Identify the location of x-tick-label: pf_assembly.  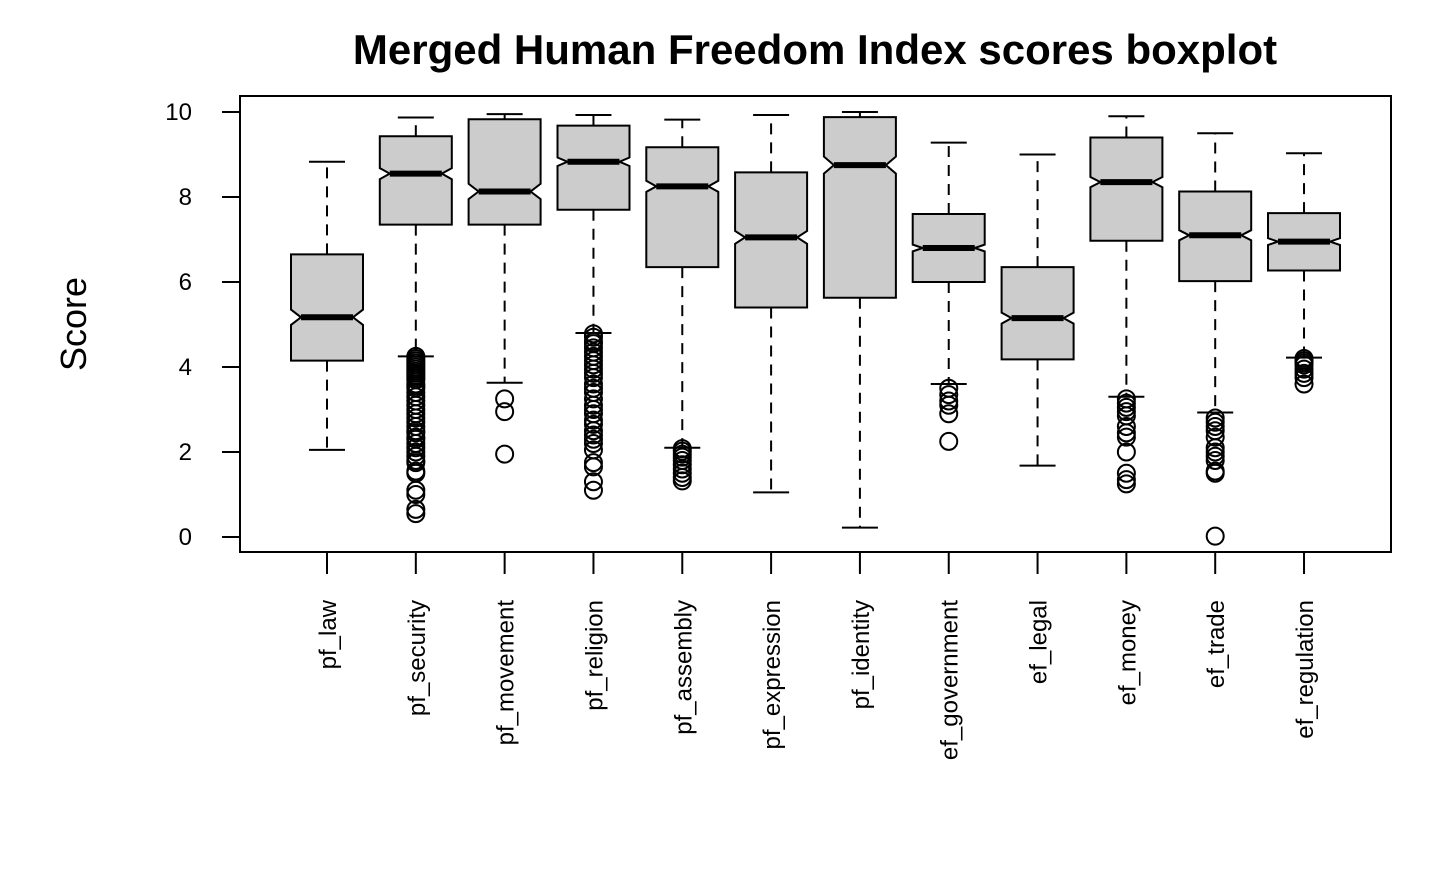
(683, 667).